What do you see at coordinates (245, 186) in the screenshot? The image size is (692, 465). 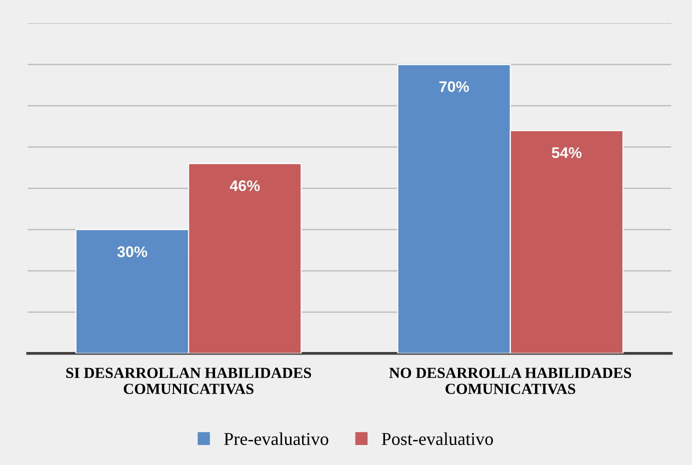 I see `data-label: 46%` at bounding box center [245, 186].